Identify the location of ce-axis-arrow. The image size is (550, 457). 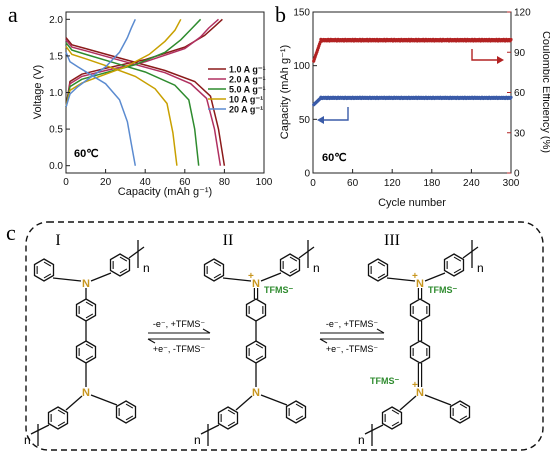
(487, 56).